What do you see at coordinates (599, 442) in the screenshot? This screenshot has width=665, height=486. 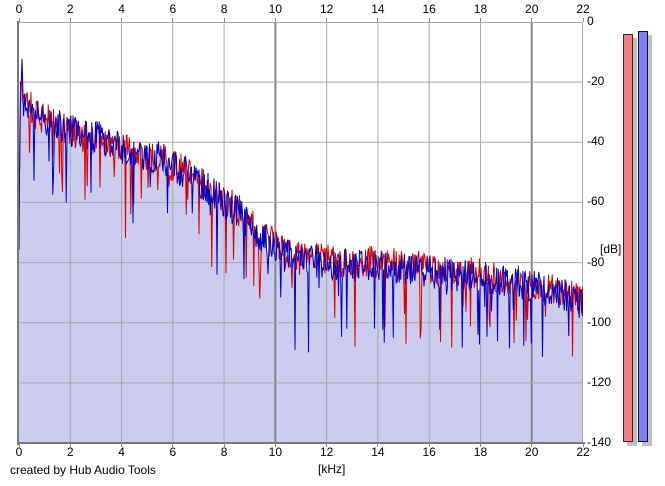 I see `y-tick-label--140: -140` at bounding box center [599, 442].